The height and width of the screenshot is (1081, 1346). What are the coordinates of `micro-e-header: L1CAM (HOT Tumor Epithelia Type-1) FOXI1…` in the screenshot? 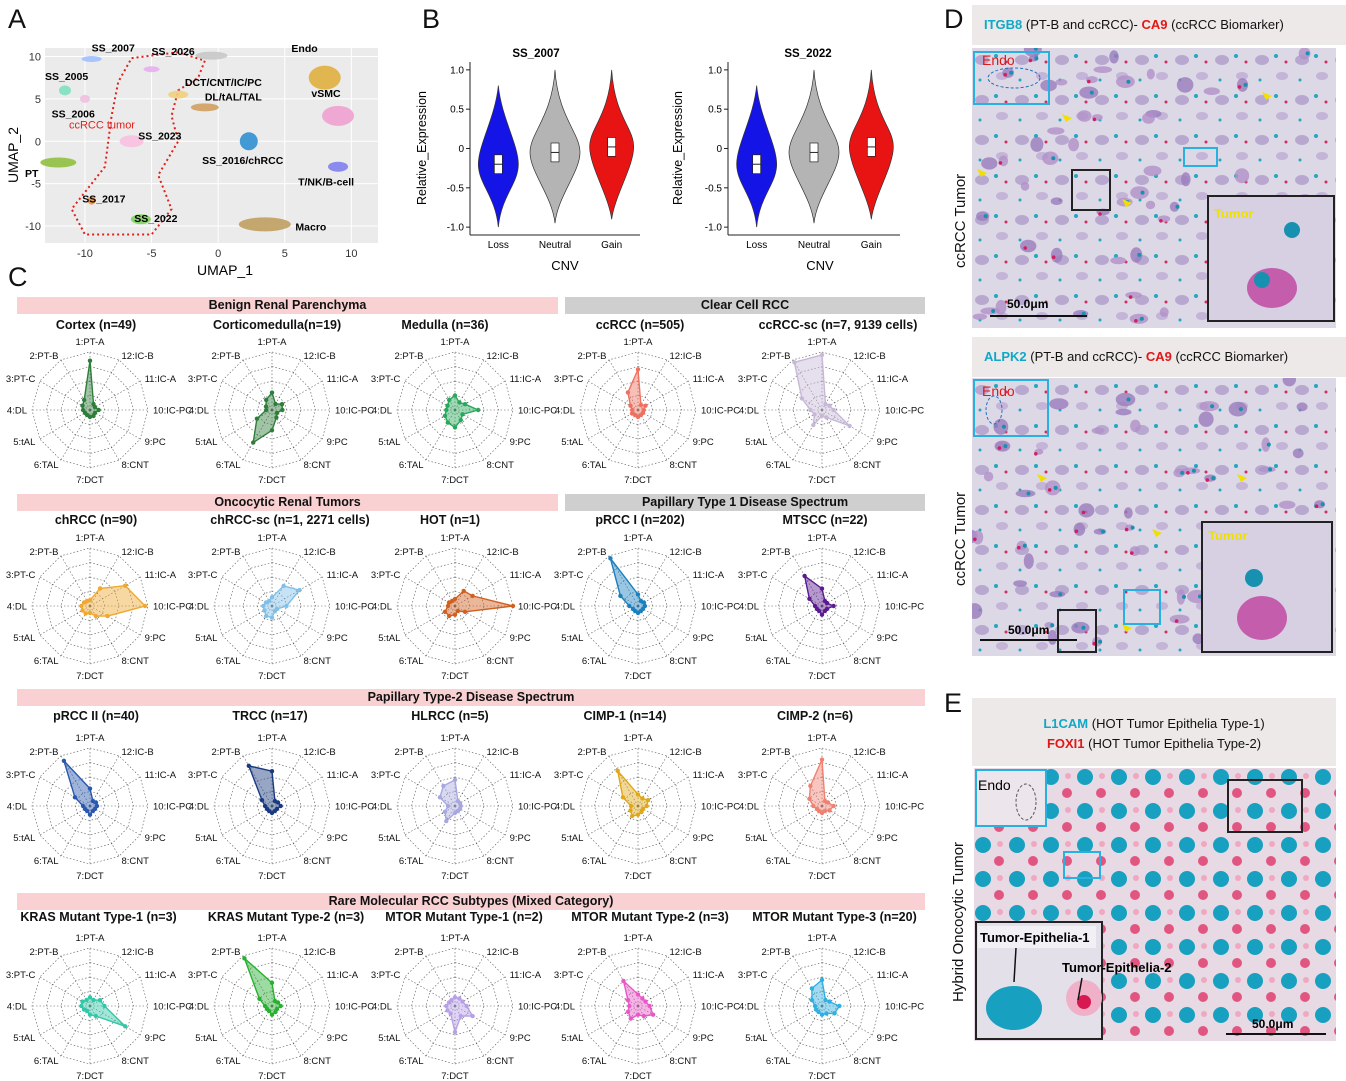 It's located at (1154, 732).